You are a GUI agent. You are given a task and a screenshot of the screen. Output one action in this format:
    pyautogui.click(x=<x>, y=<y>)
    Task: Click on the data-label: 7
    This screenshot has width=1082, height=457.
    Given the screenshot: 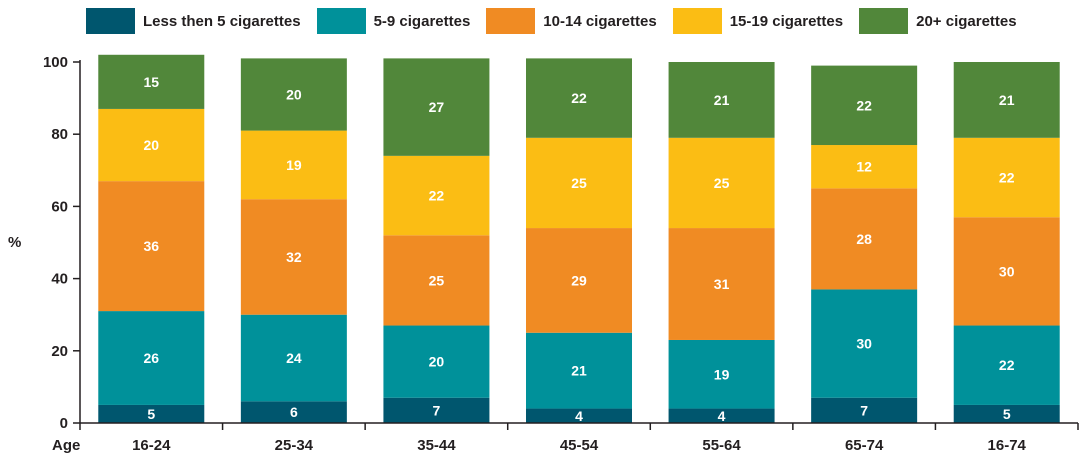 What is the action you would take?
    pyautogui.click(x=437, y=410)
    